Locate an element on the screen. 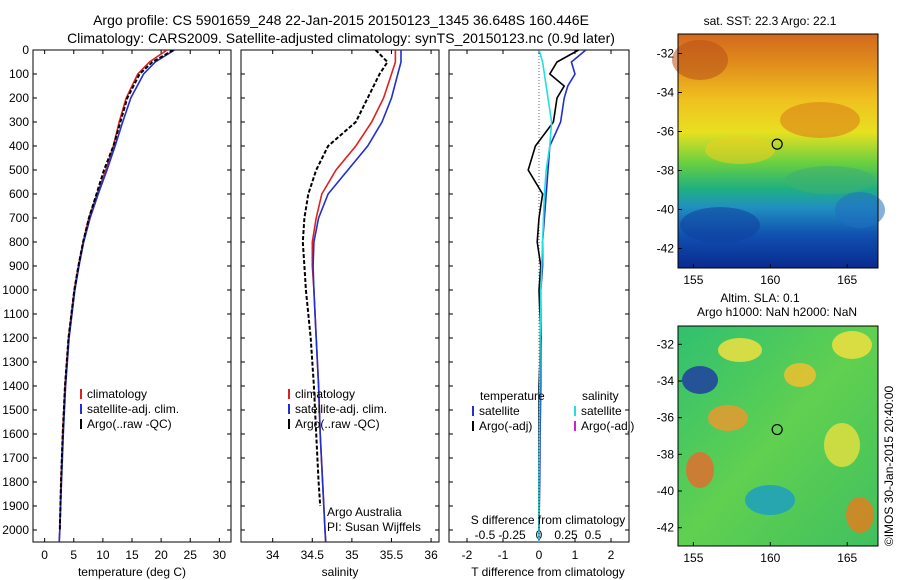 This screenshot has width=900, height=580. depth-tick-label: 600 is located at coordinates (19, 194).